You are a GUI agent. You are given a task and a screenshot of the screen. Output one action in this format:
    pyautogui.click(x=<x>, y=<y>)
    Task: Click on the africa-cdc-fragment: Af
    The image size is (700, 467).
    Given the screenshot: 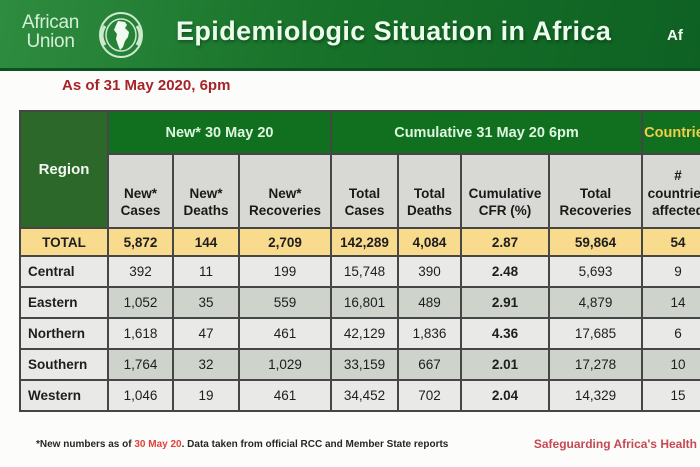 What is the action you would take?
    pyautogui.click(x=675, y=35)
    